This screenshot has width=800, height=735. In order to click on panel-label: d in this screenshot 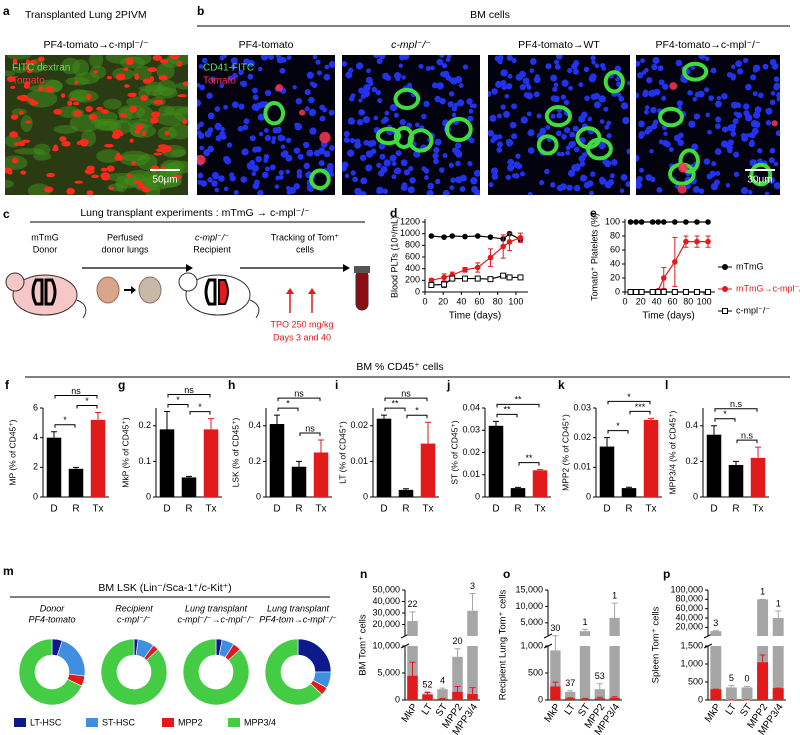, I will do `click(393, 213)`.